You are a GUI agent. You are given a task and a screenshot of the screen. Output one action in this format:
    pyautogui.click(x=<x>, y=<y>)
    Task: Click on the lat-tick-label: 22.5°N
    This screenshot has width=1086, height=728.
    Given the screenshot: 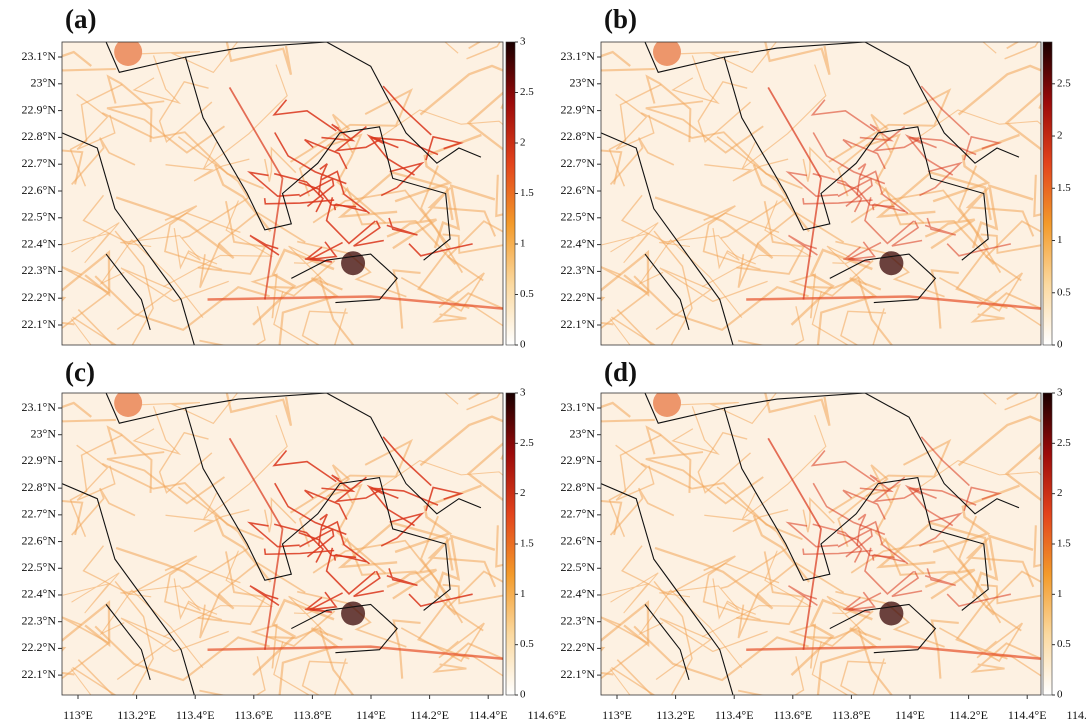 What is the action you would take?
    pyautogui.click(x=39, y=567)
    